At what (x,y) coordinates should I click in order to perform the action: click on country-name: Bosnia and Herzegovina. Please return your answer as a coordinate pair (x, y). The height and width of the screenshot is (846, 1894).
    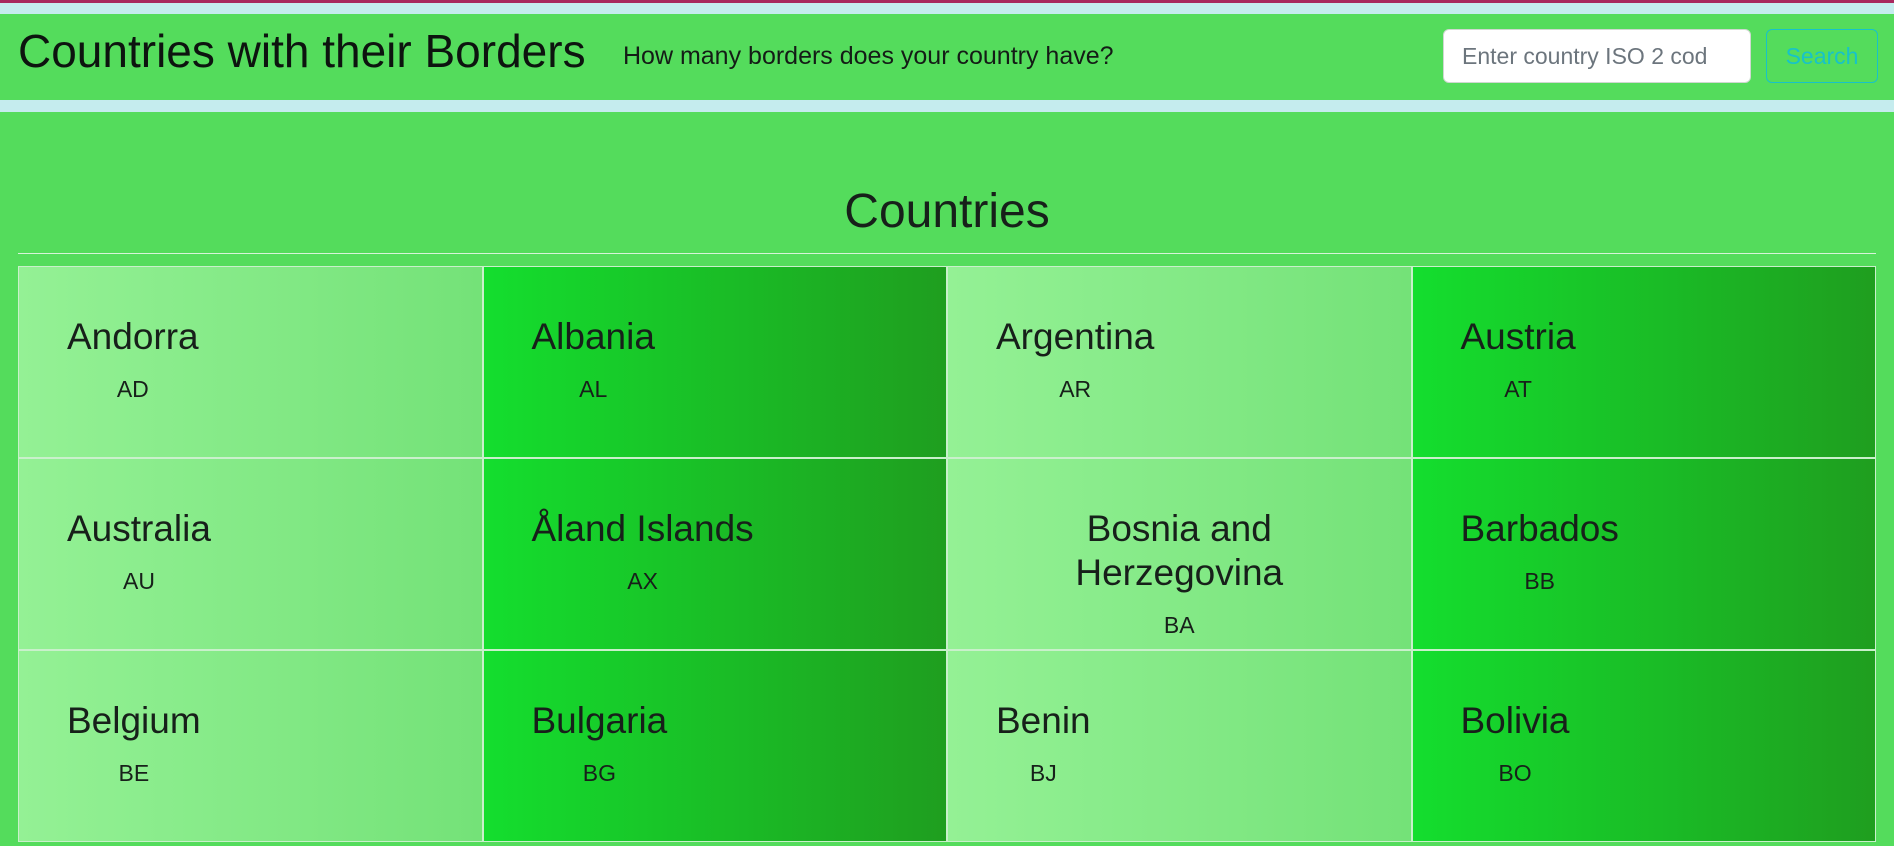
    Looking at the image, I should click on (1179, 550).